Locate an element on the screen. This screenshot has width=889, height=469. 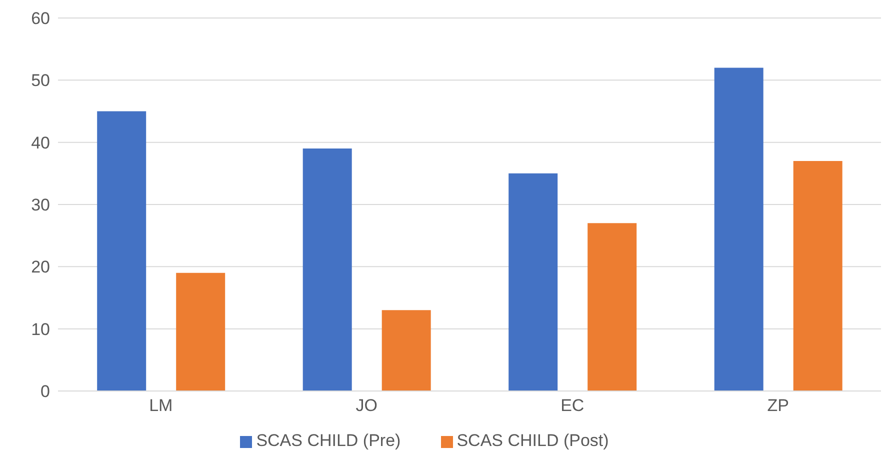
x-tick-label: EC is located at coordinates (572, 406).